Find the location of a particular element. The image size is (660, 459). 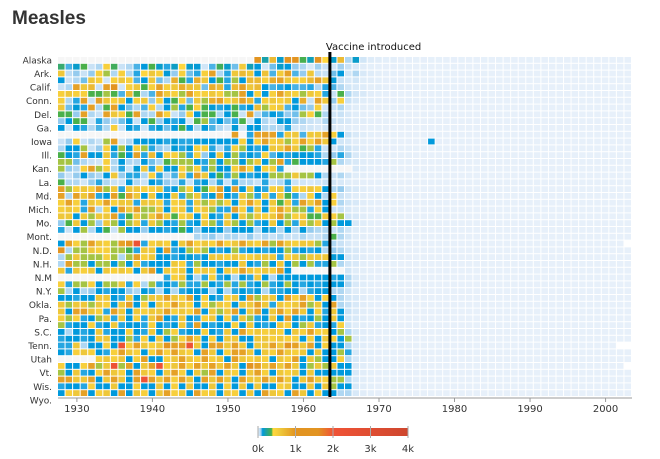

row-label: Md. is located at coordinates (44, 197).